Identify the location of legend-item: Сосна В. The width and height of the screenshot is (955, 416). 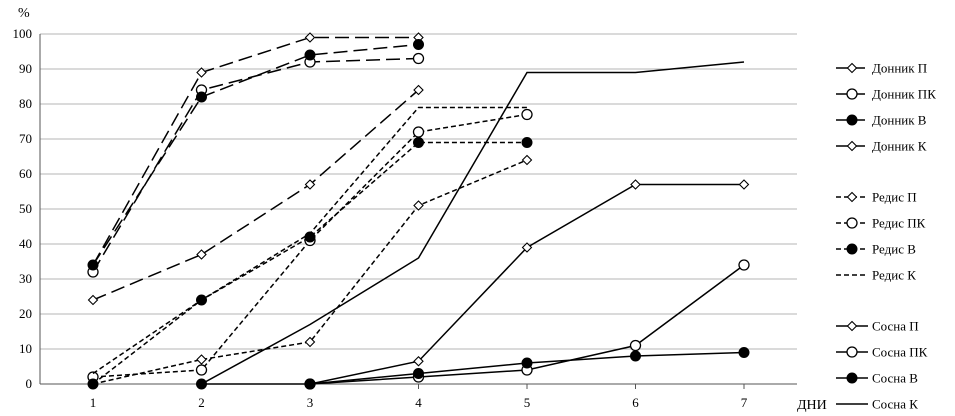
(877, 378).